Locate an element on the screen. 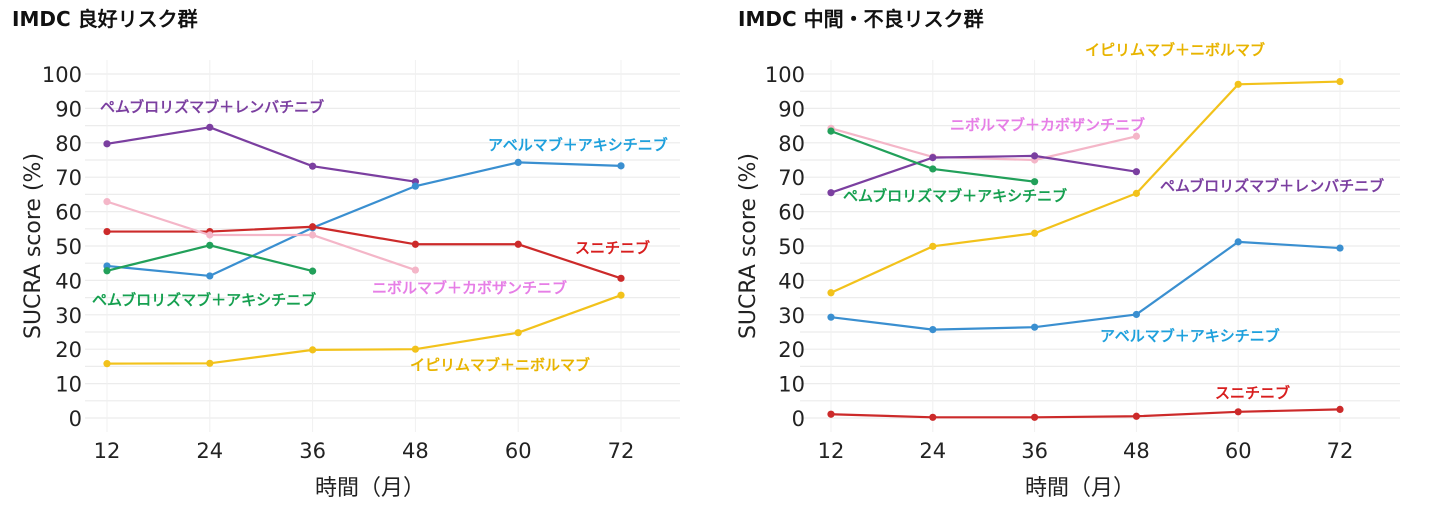  y-tick-label: 10 is located at coordinates (68, 385).